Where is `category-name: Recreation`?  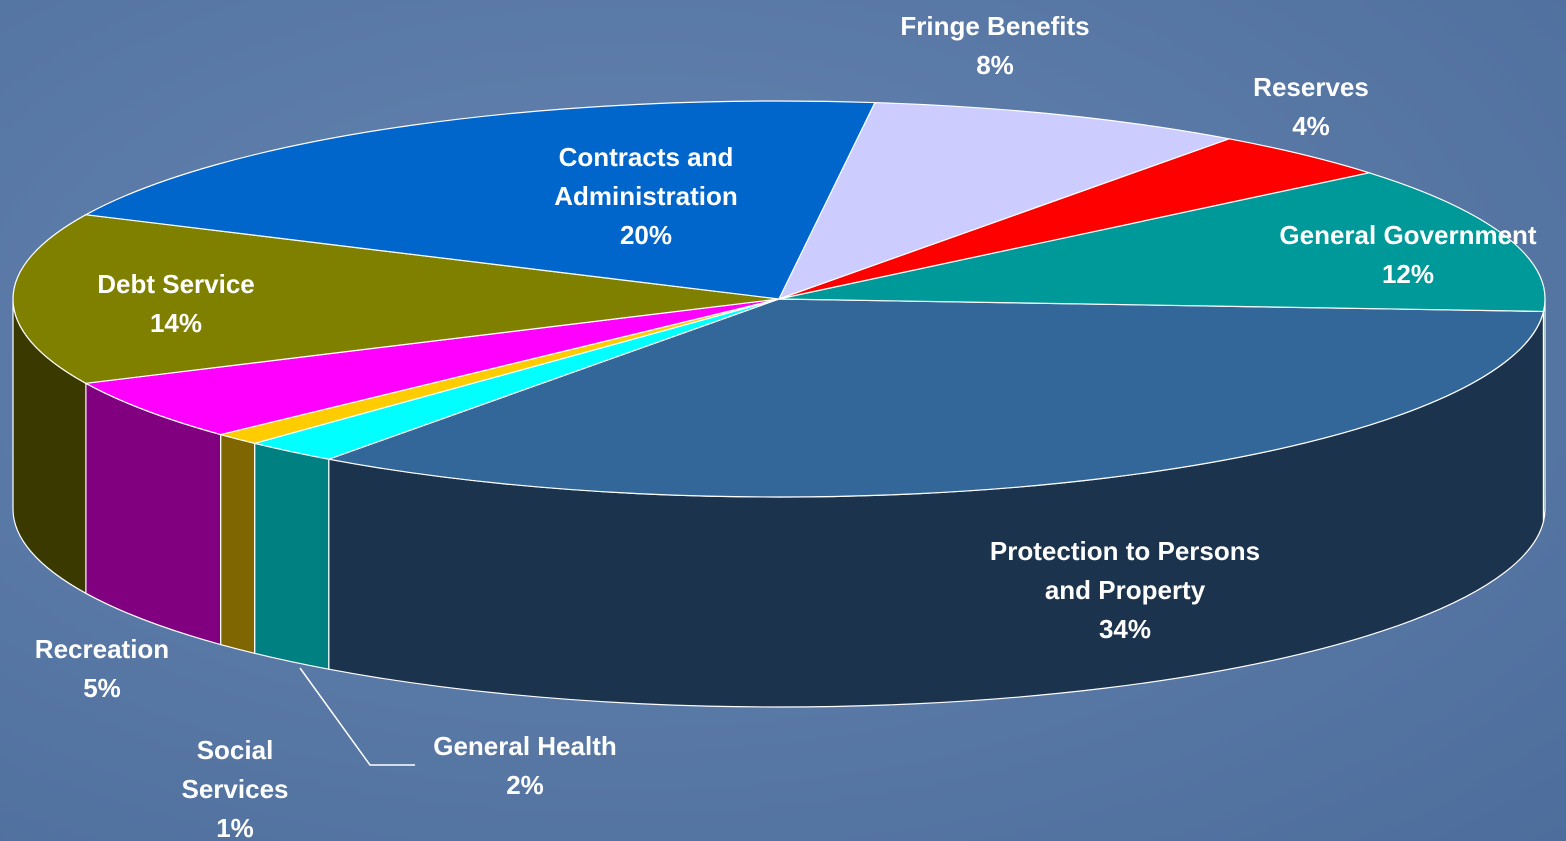
category-name: Recreation is located at coordinates (102, 649).